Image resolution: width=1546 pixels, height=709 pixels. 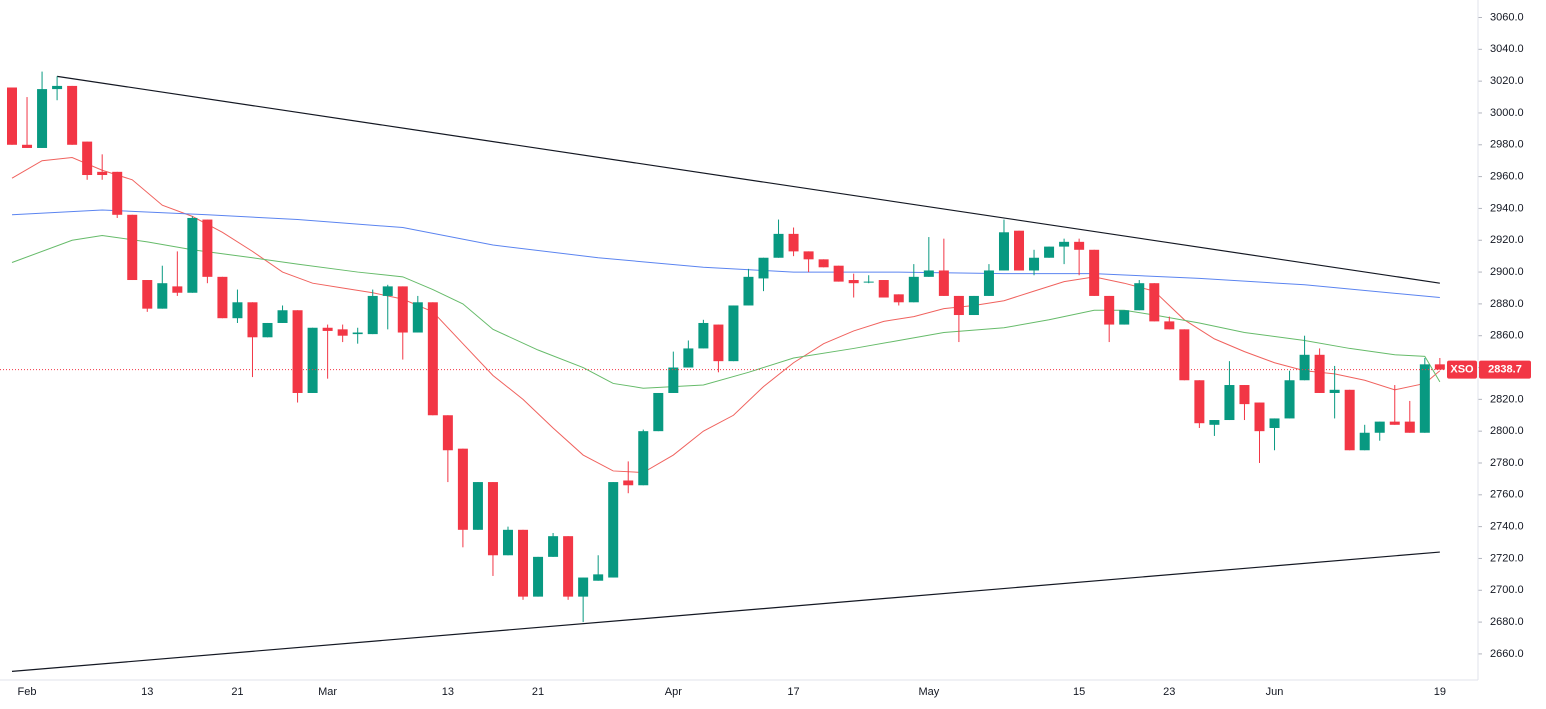 What do you see at coordinates (1507, 399) in the screenshot?
I see `y-tick-label: 2820.0` at bounding box center [1507, 399].